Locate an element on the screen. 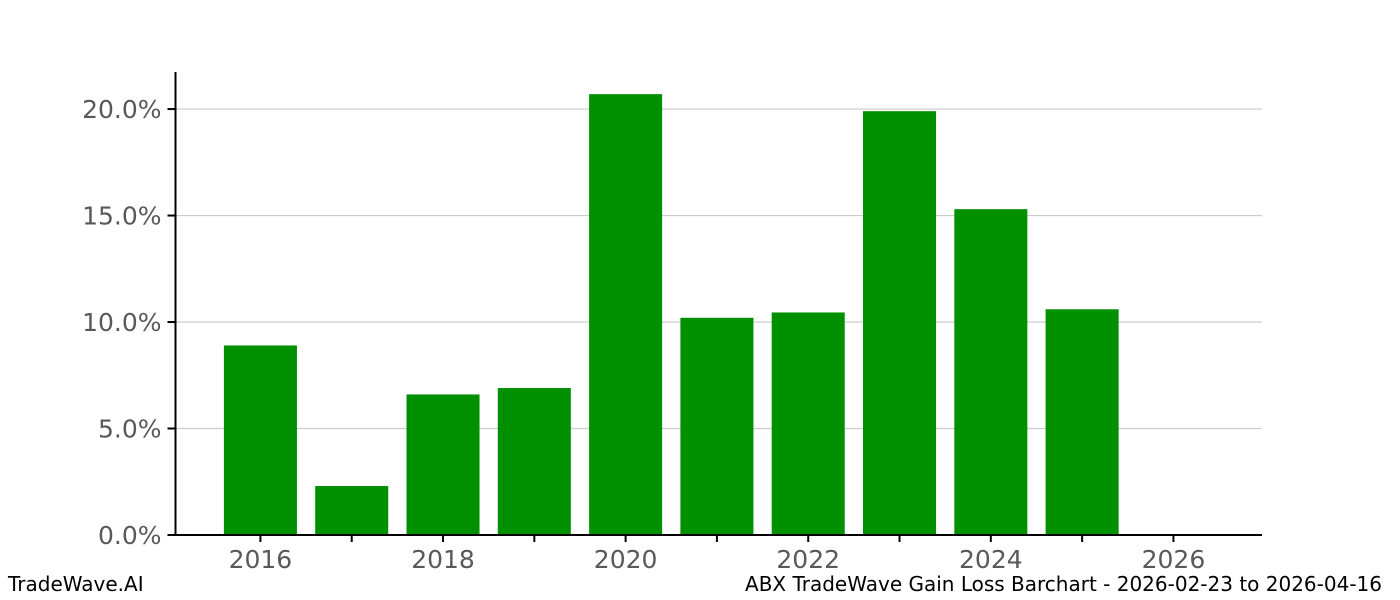  x-tick-label: 2018 is located at coordinates (443, 559).